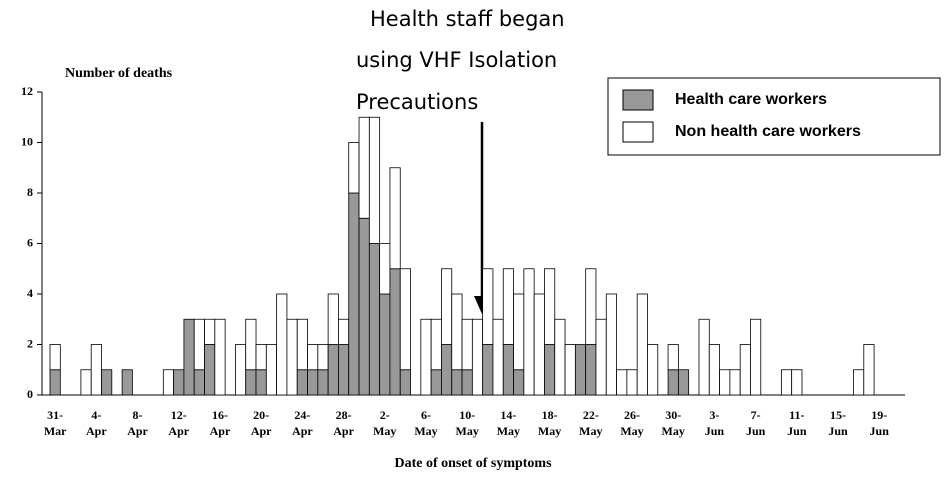  What do you see at coordinates (385, 423) in the screenshot?
I see `x-tick-label: 2- May` at bounding box center [385, 423].